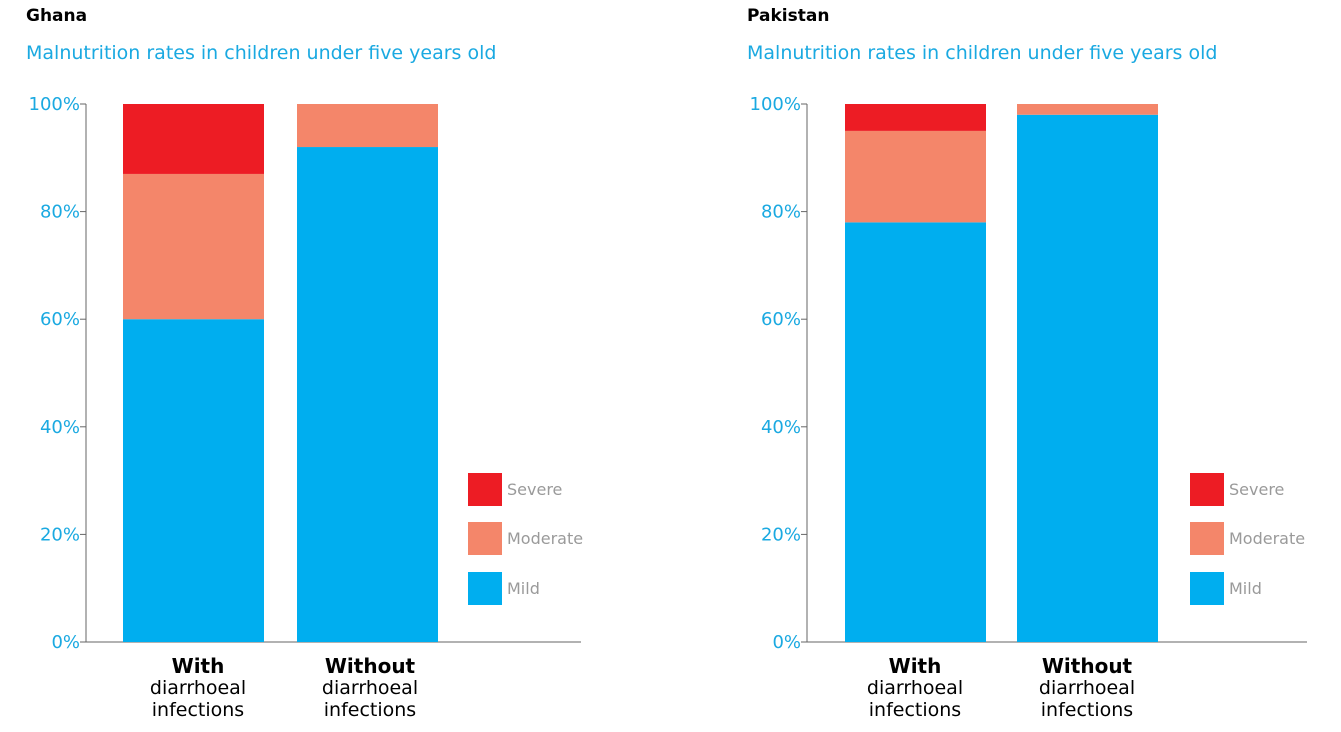 The image size is (1341, 732). I want to click on chart-title: Ghana, so click(57, 16).